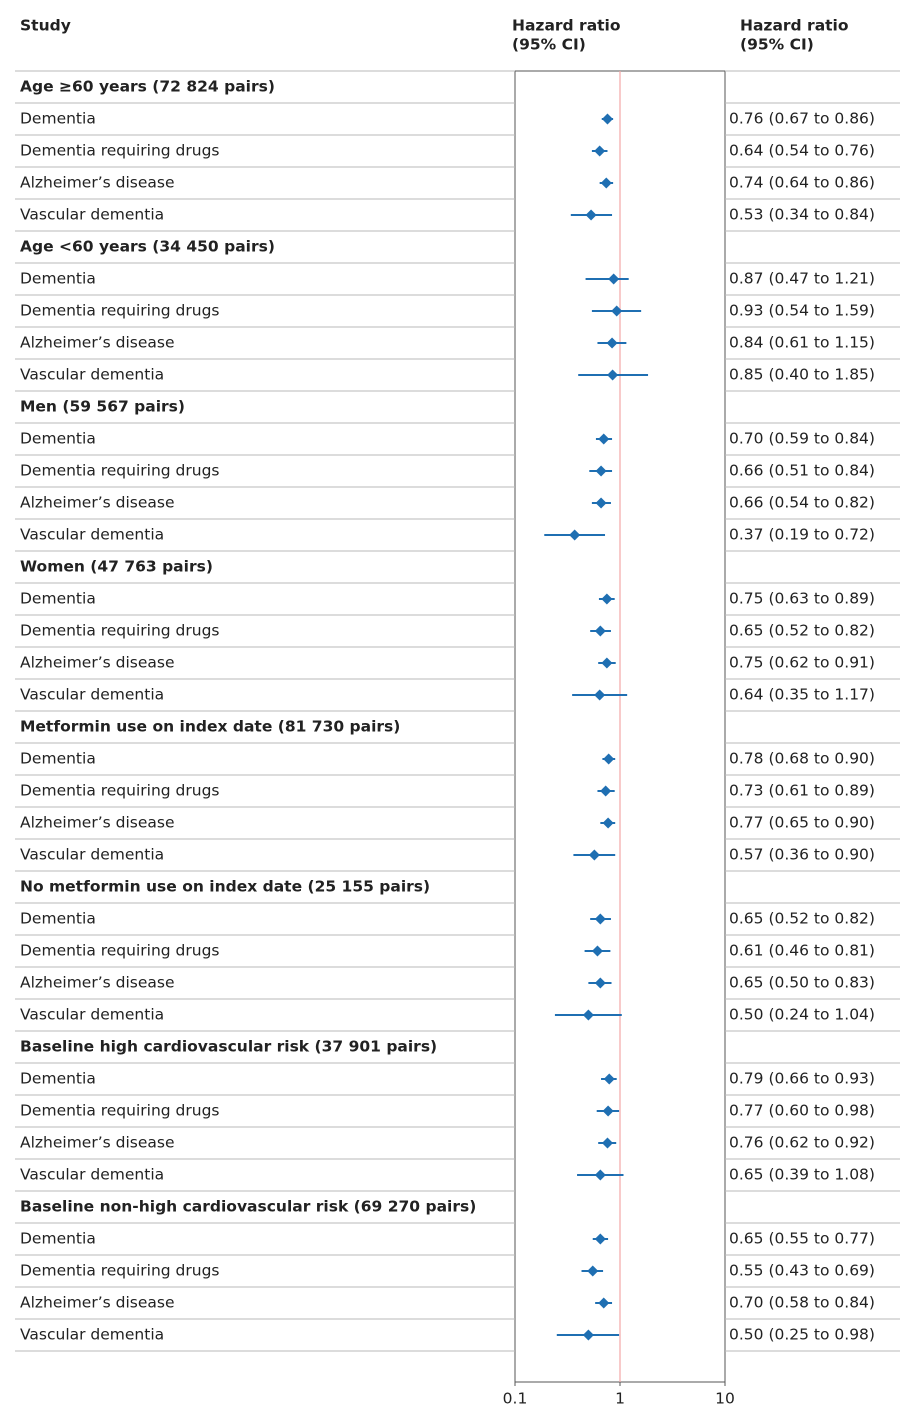 The width and height of the screenshot is (902, 1406). I want to click on estimate-label: 0.65 (0.55 to 0.77), so click(802, 1239).